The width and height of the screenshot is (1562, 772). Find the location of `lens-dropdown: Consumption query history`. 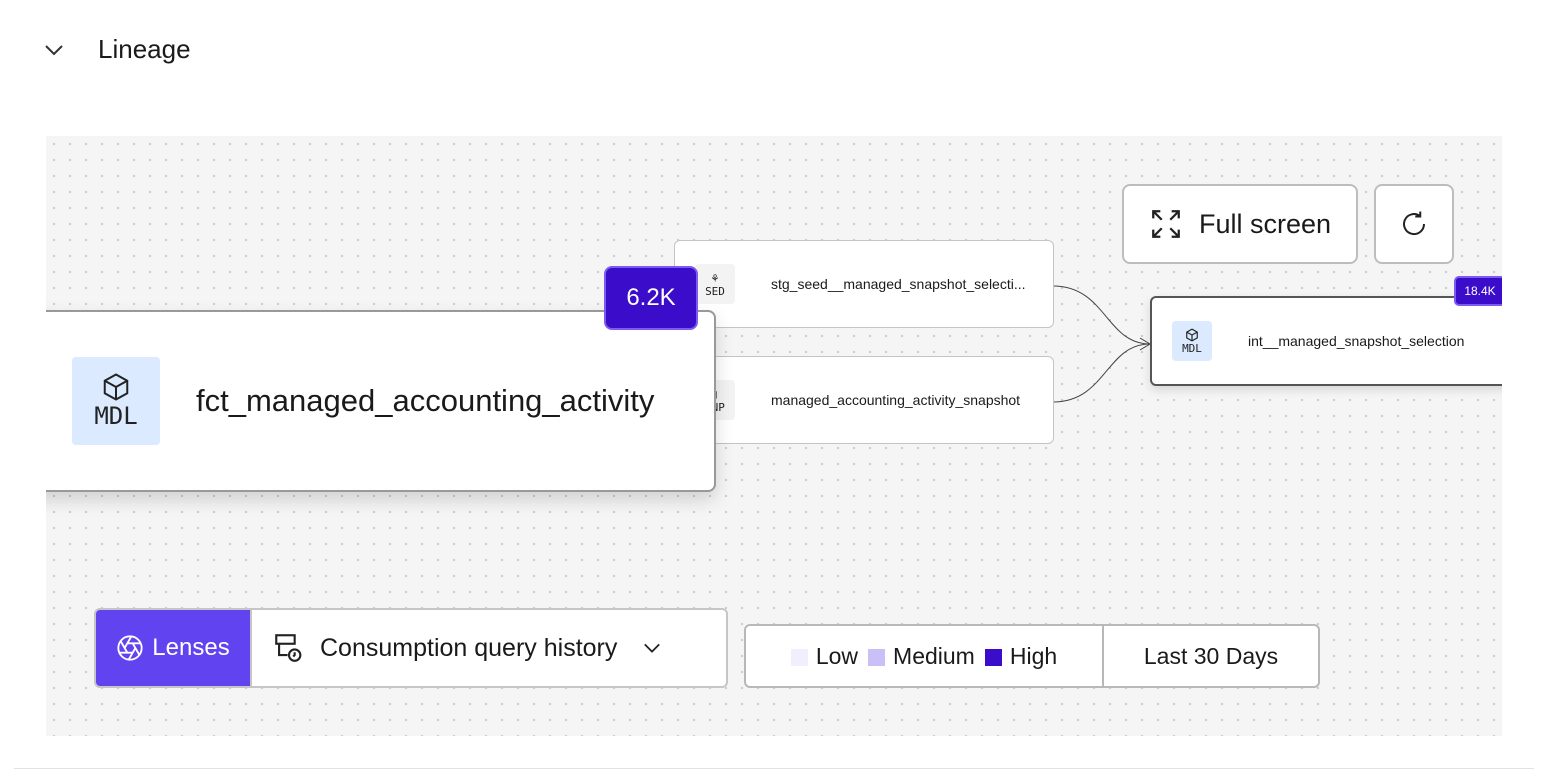

lens-dropdown: Consumption query history is located at coordinates (488, 648).